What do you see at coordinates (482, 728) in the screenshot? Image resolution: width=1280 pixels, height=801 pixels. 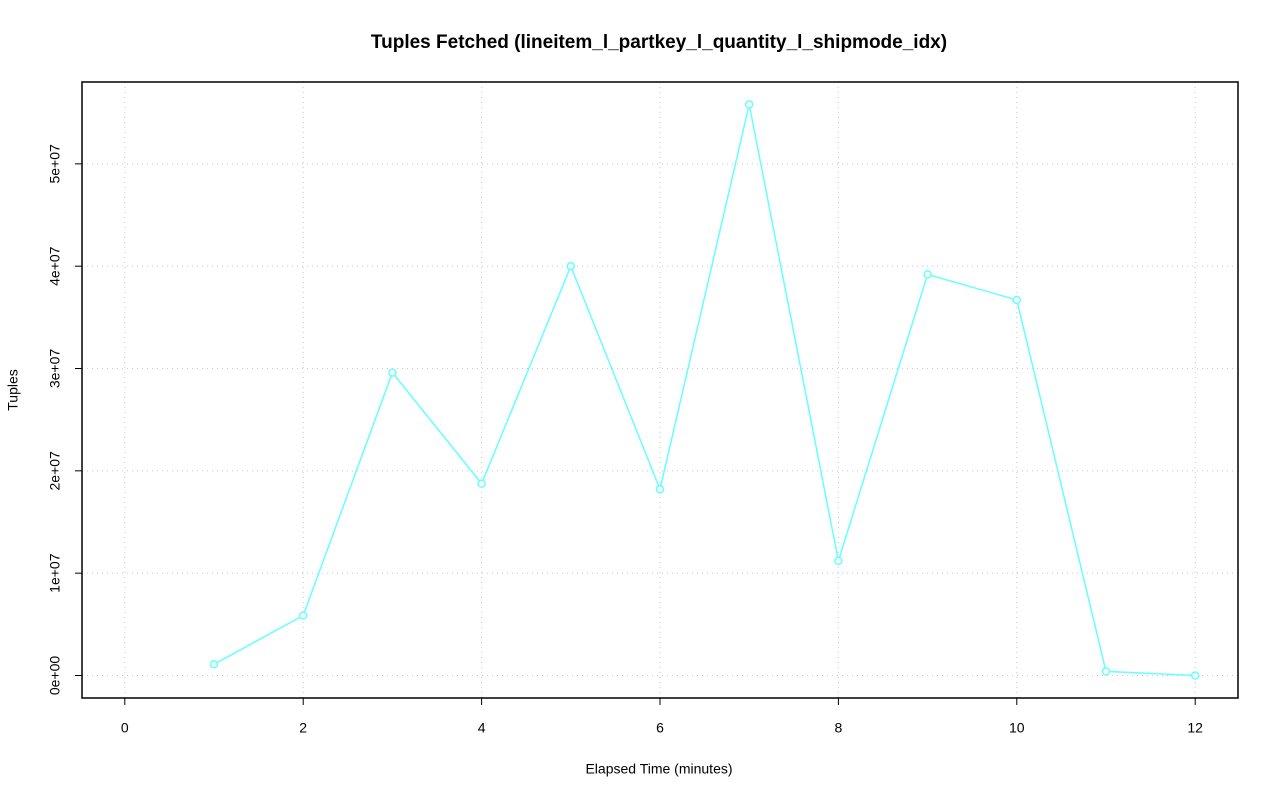 I see `x-tick-label: 4` at bounding box center [482, 728].